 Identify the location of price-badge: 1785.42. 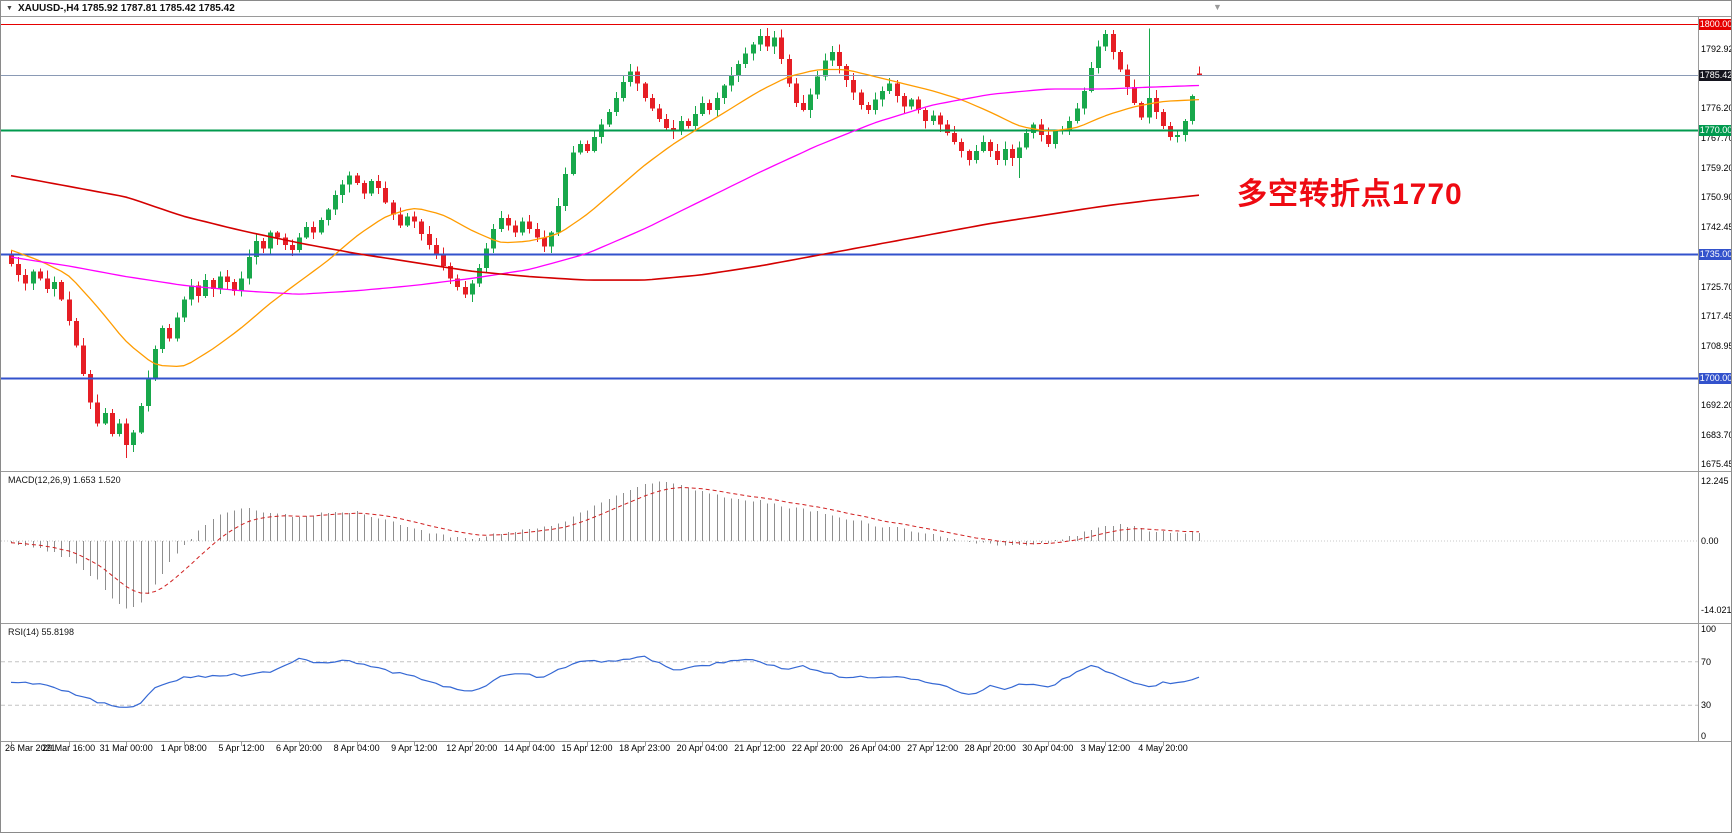
(1715, 75).